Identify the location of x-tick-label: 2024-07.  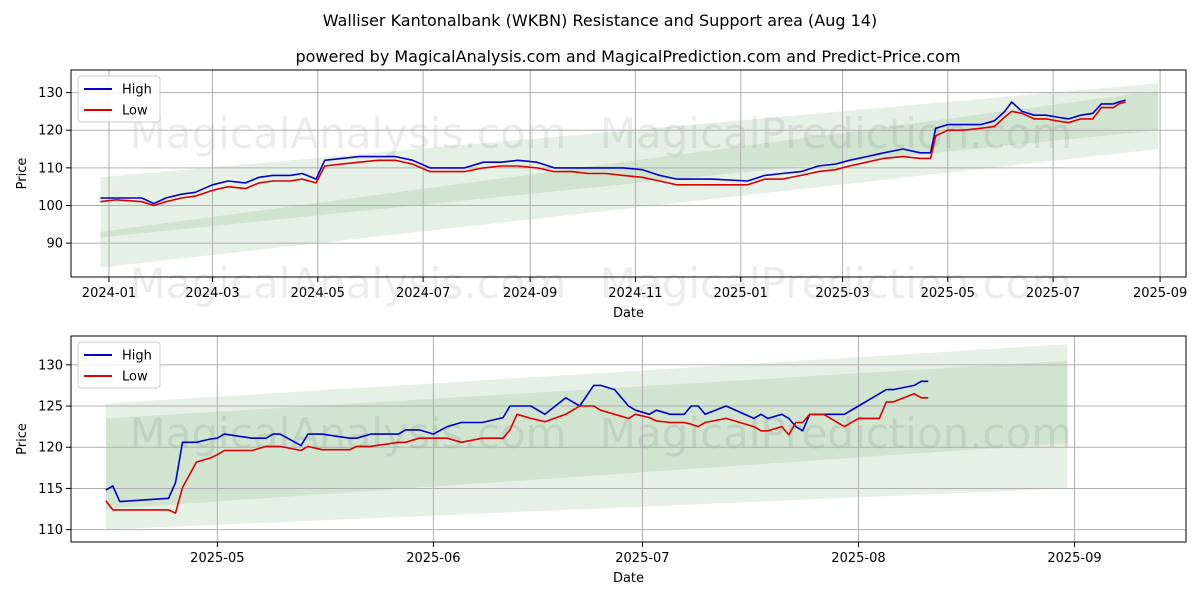
(423, 293).